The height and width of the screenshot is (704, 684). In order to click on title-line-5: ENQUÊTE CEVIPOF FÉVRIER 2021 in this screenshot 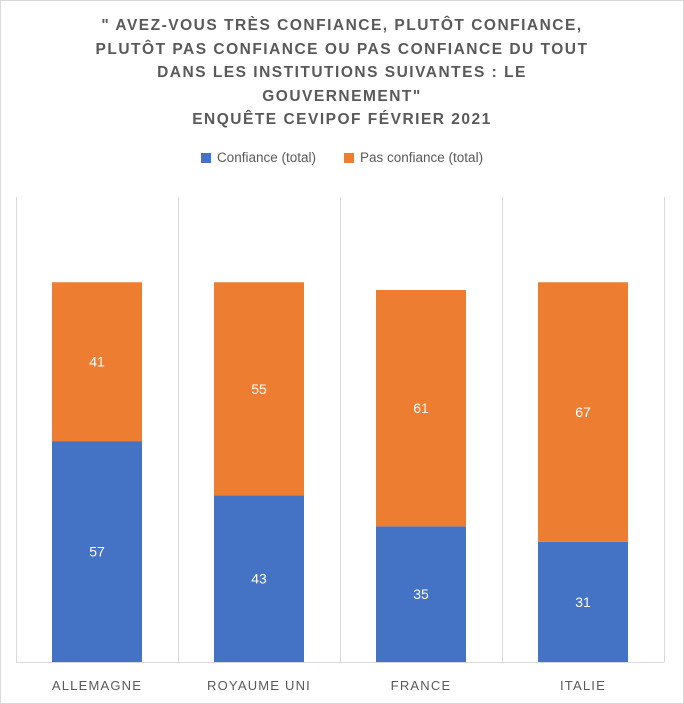, I will do `click(342, 119)`.